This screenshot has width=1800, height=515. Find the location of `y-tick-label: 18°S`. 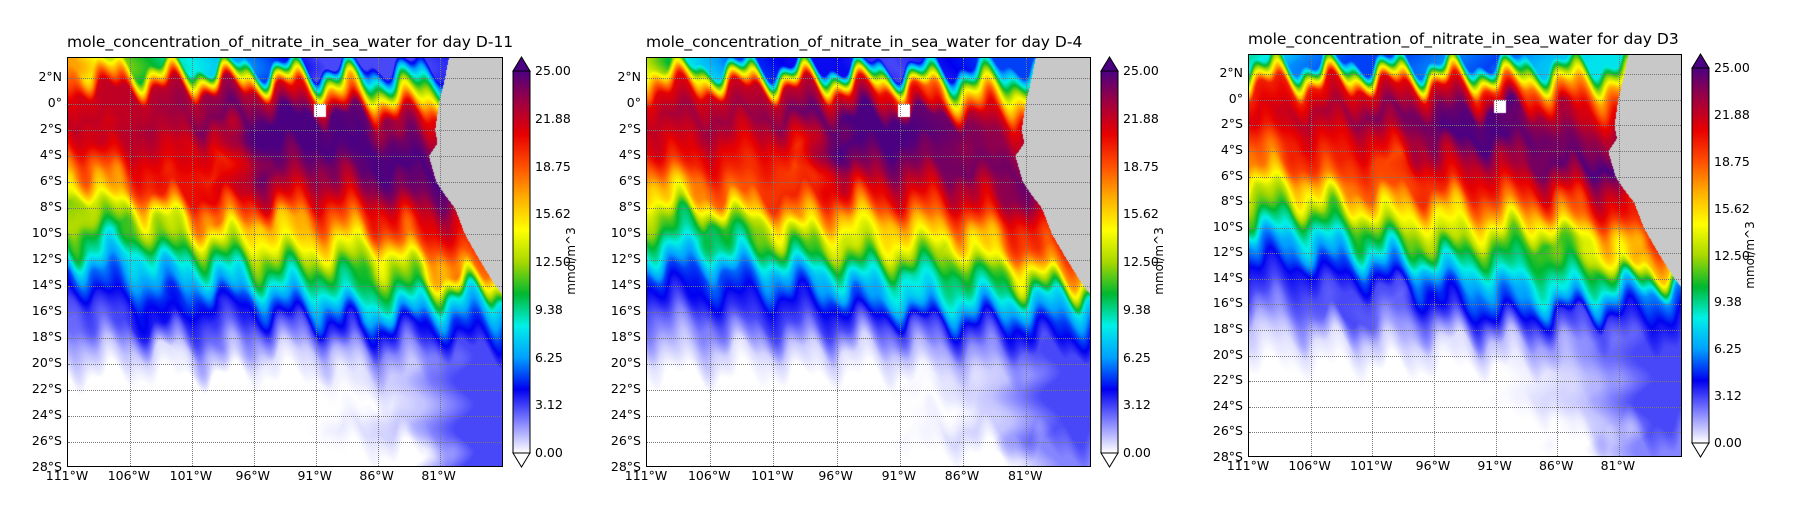

y-tick-label: 18°S is located at coordinates (46, 336).